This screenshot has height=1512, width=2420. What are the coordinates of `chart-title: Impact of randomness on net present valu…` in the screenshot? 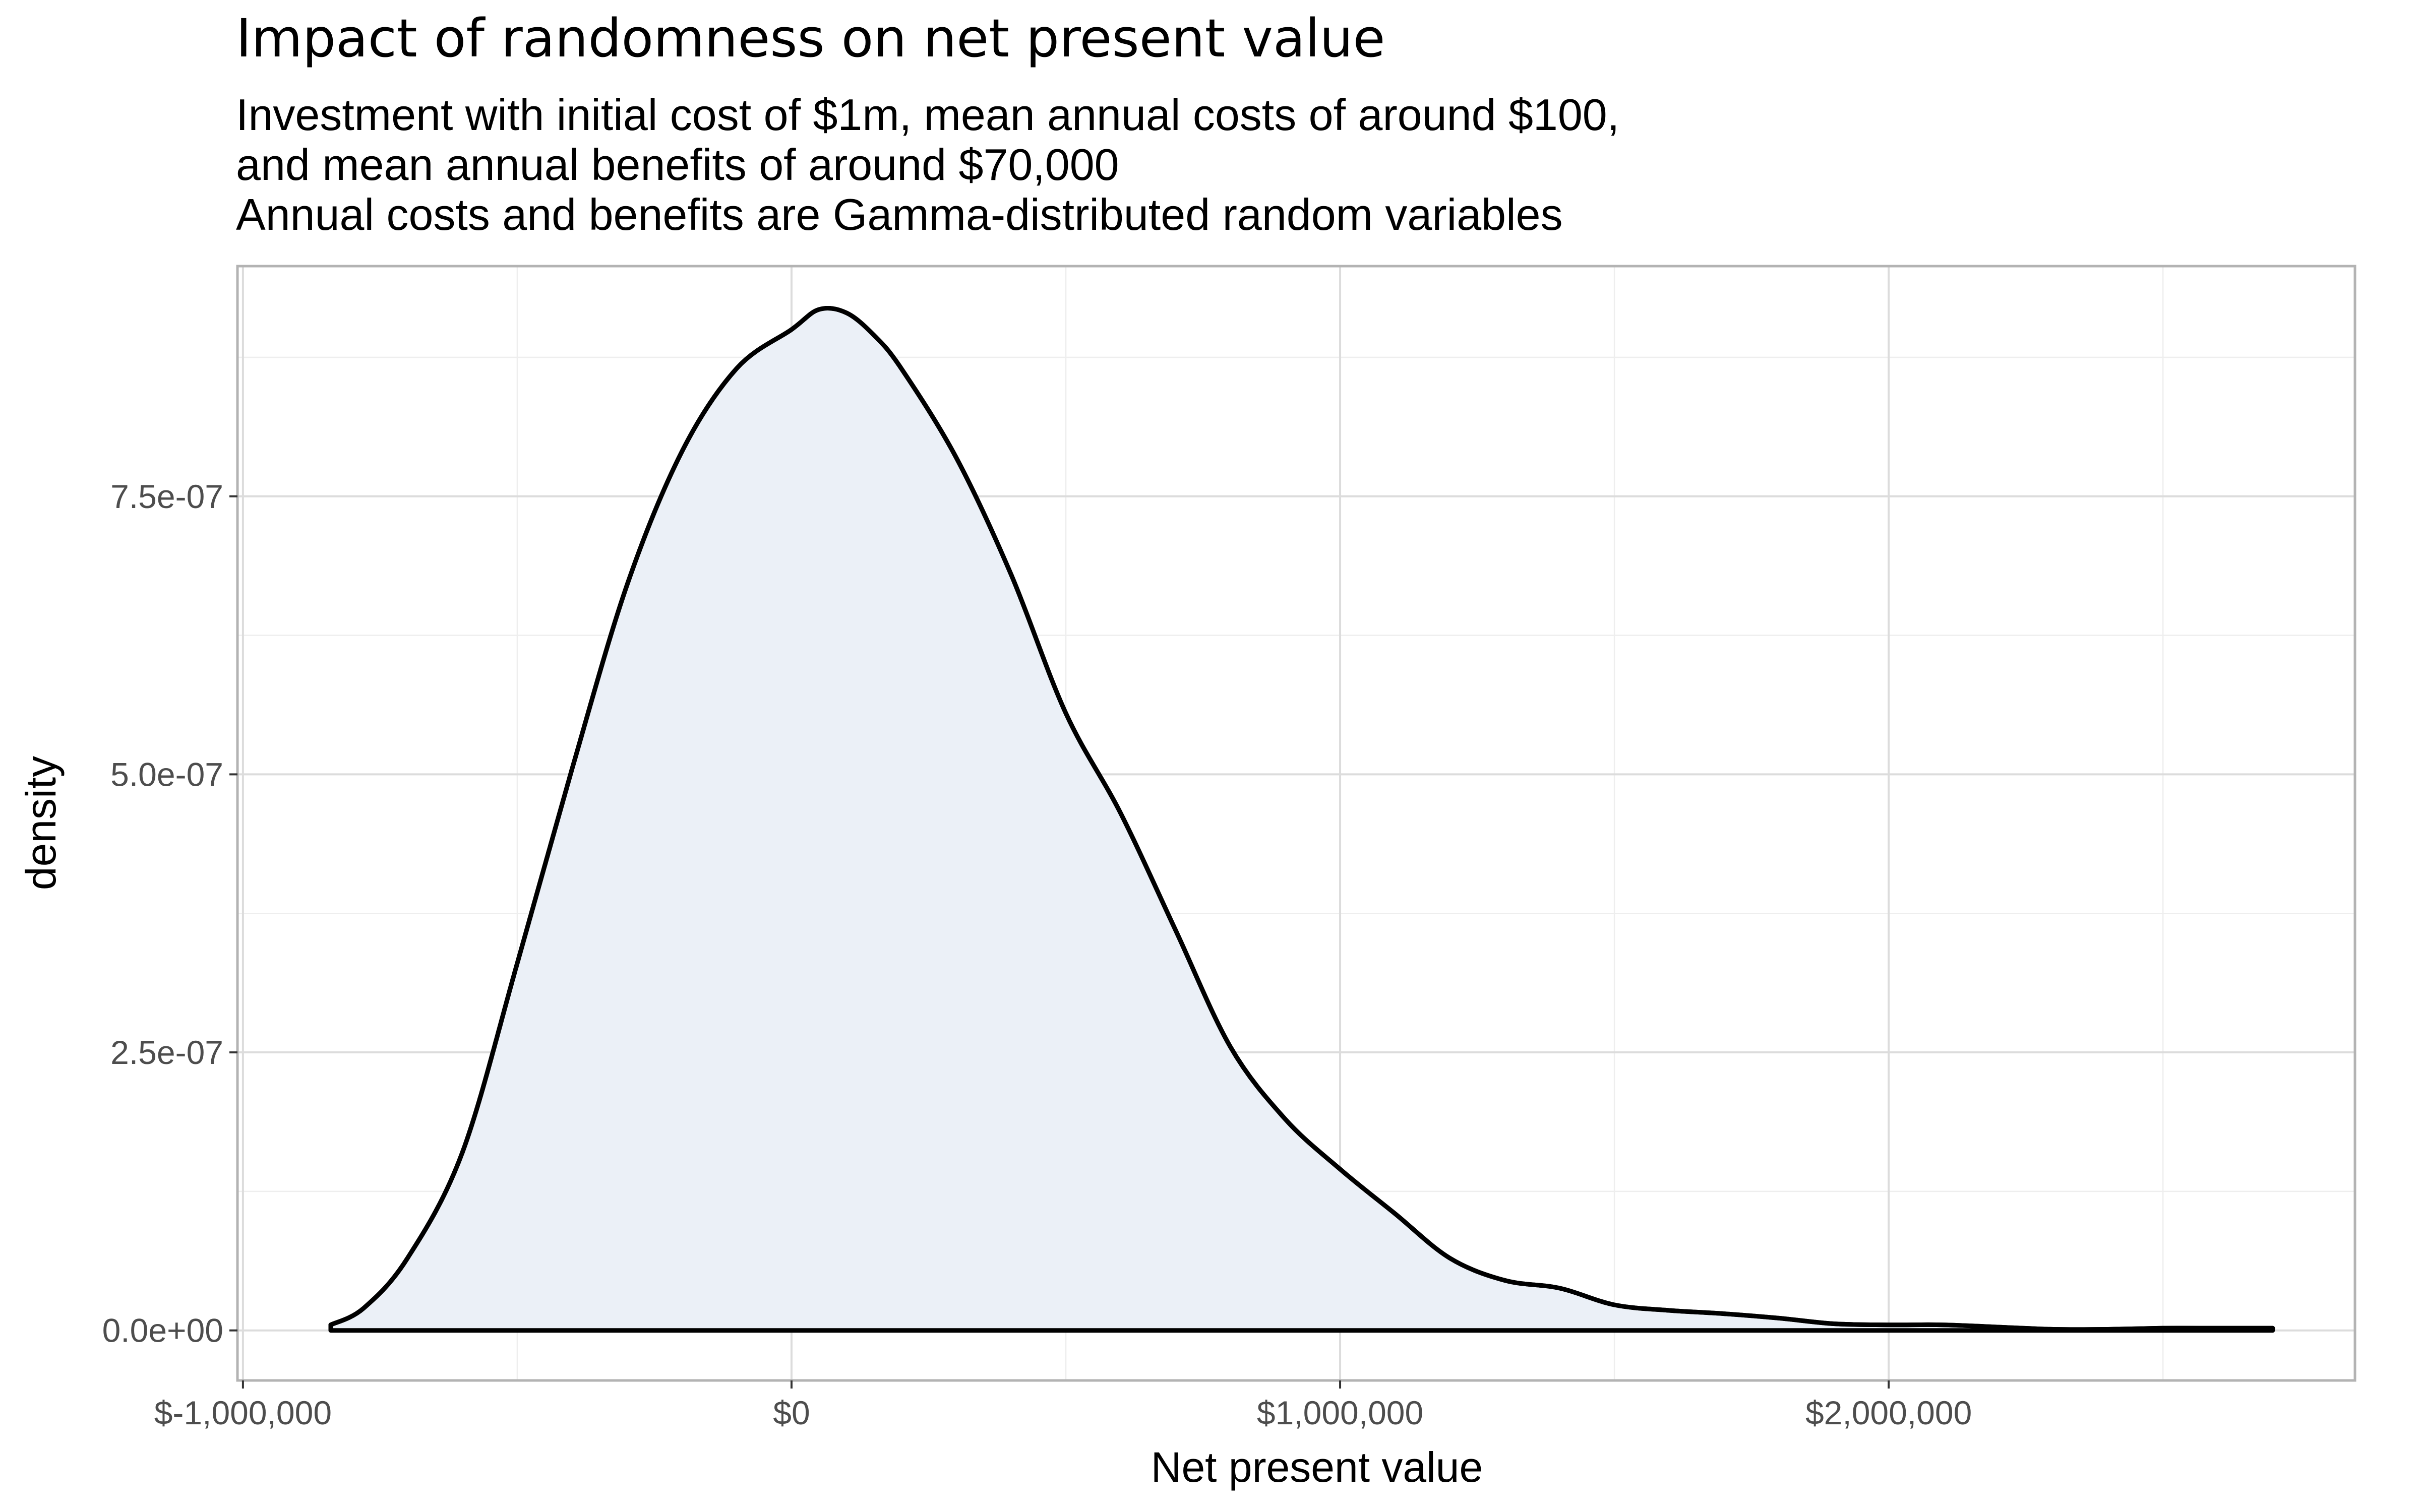 It's located at (810, 38).